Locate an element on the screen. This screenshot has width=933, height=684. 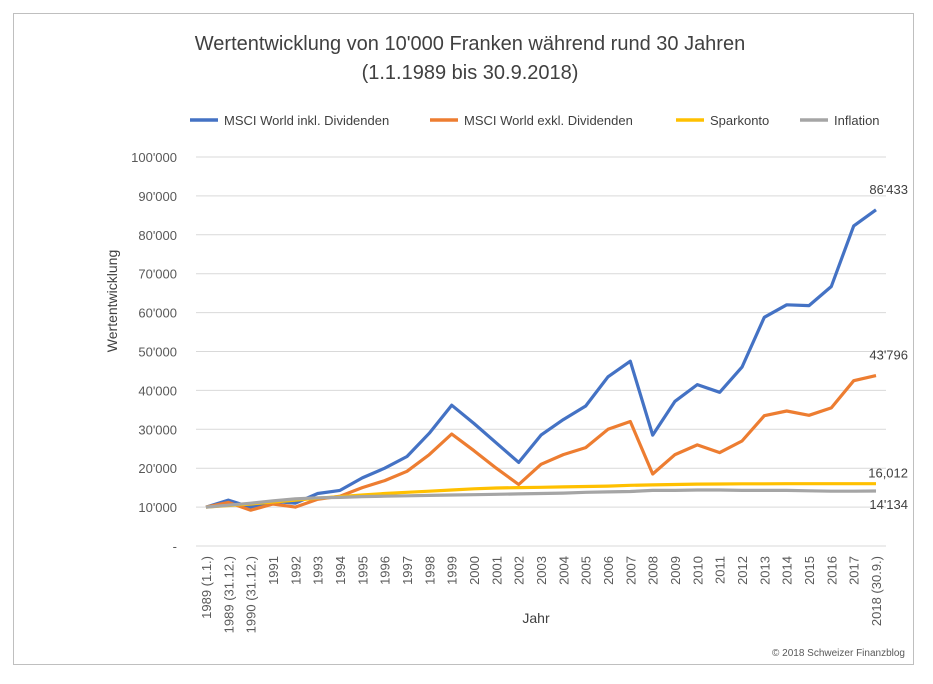
x-tick-label: 2004 is located at coordinates (563, 570).